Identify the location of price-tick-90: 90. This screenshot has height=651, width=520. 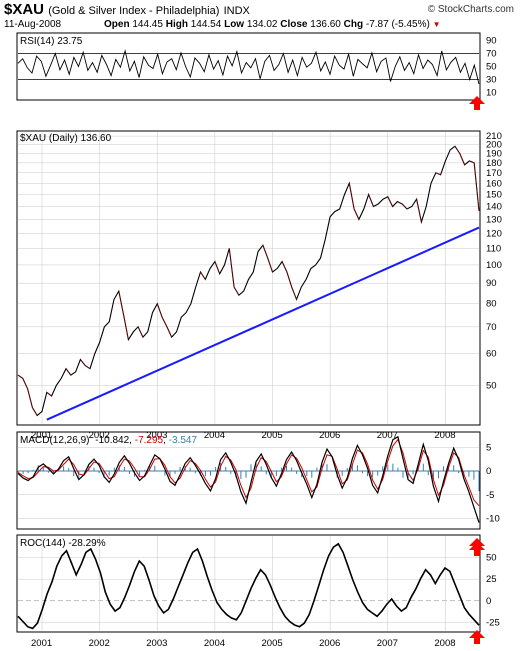
(491, 283).